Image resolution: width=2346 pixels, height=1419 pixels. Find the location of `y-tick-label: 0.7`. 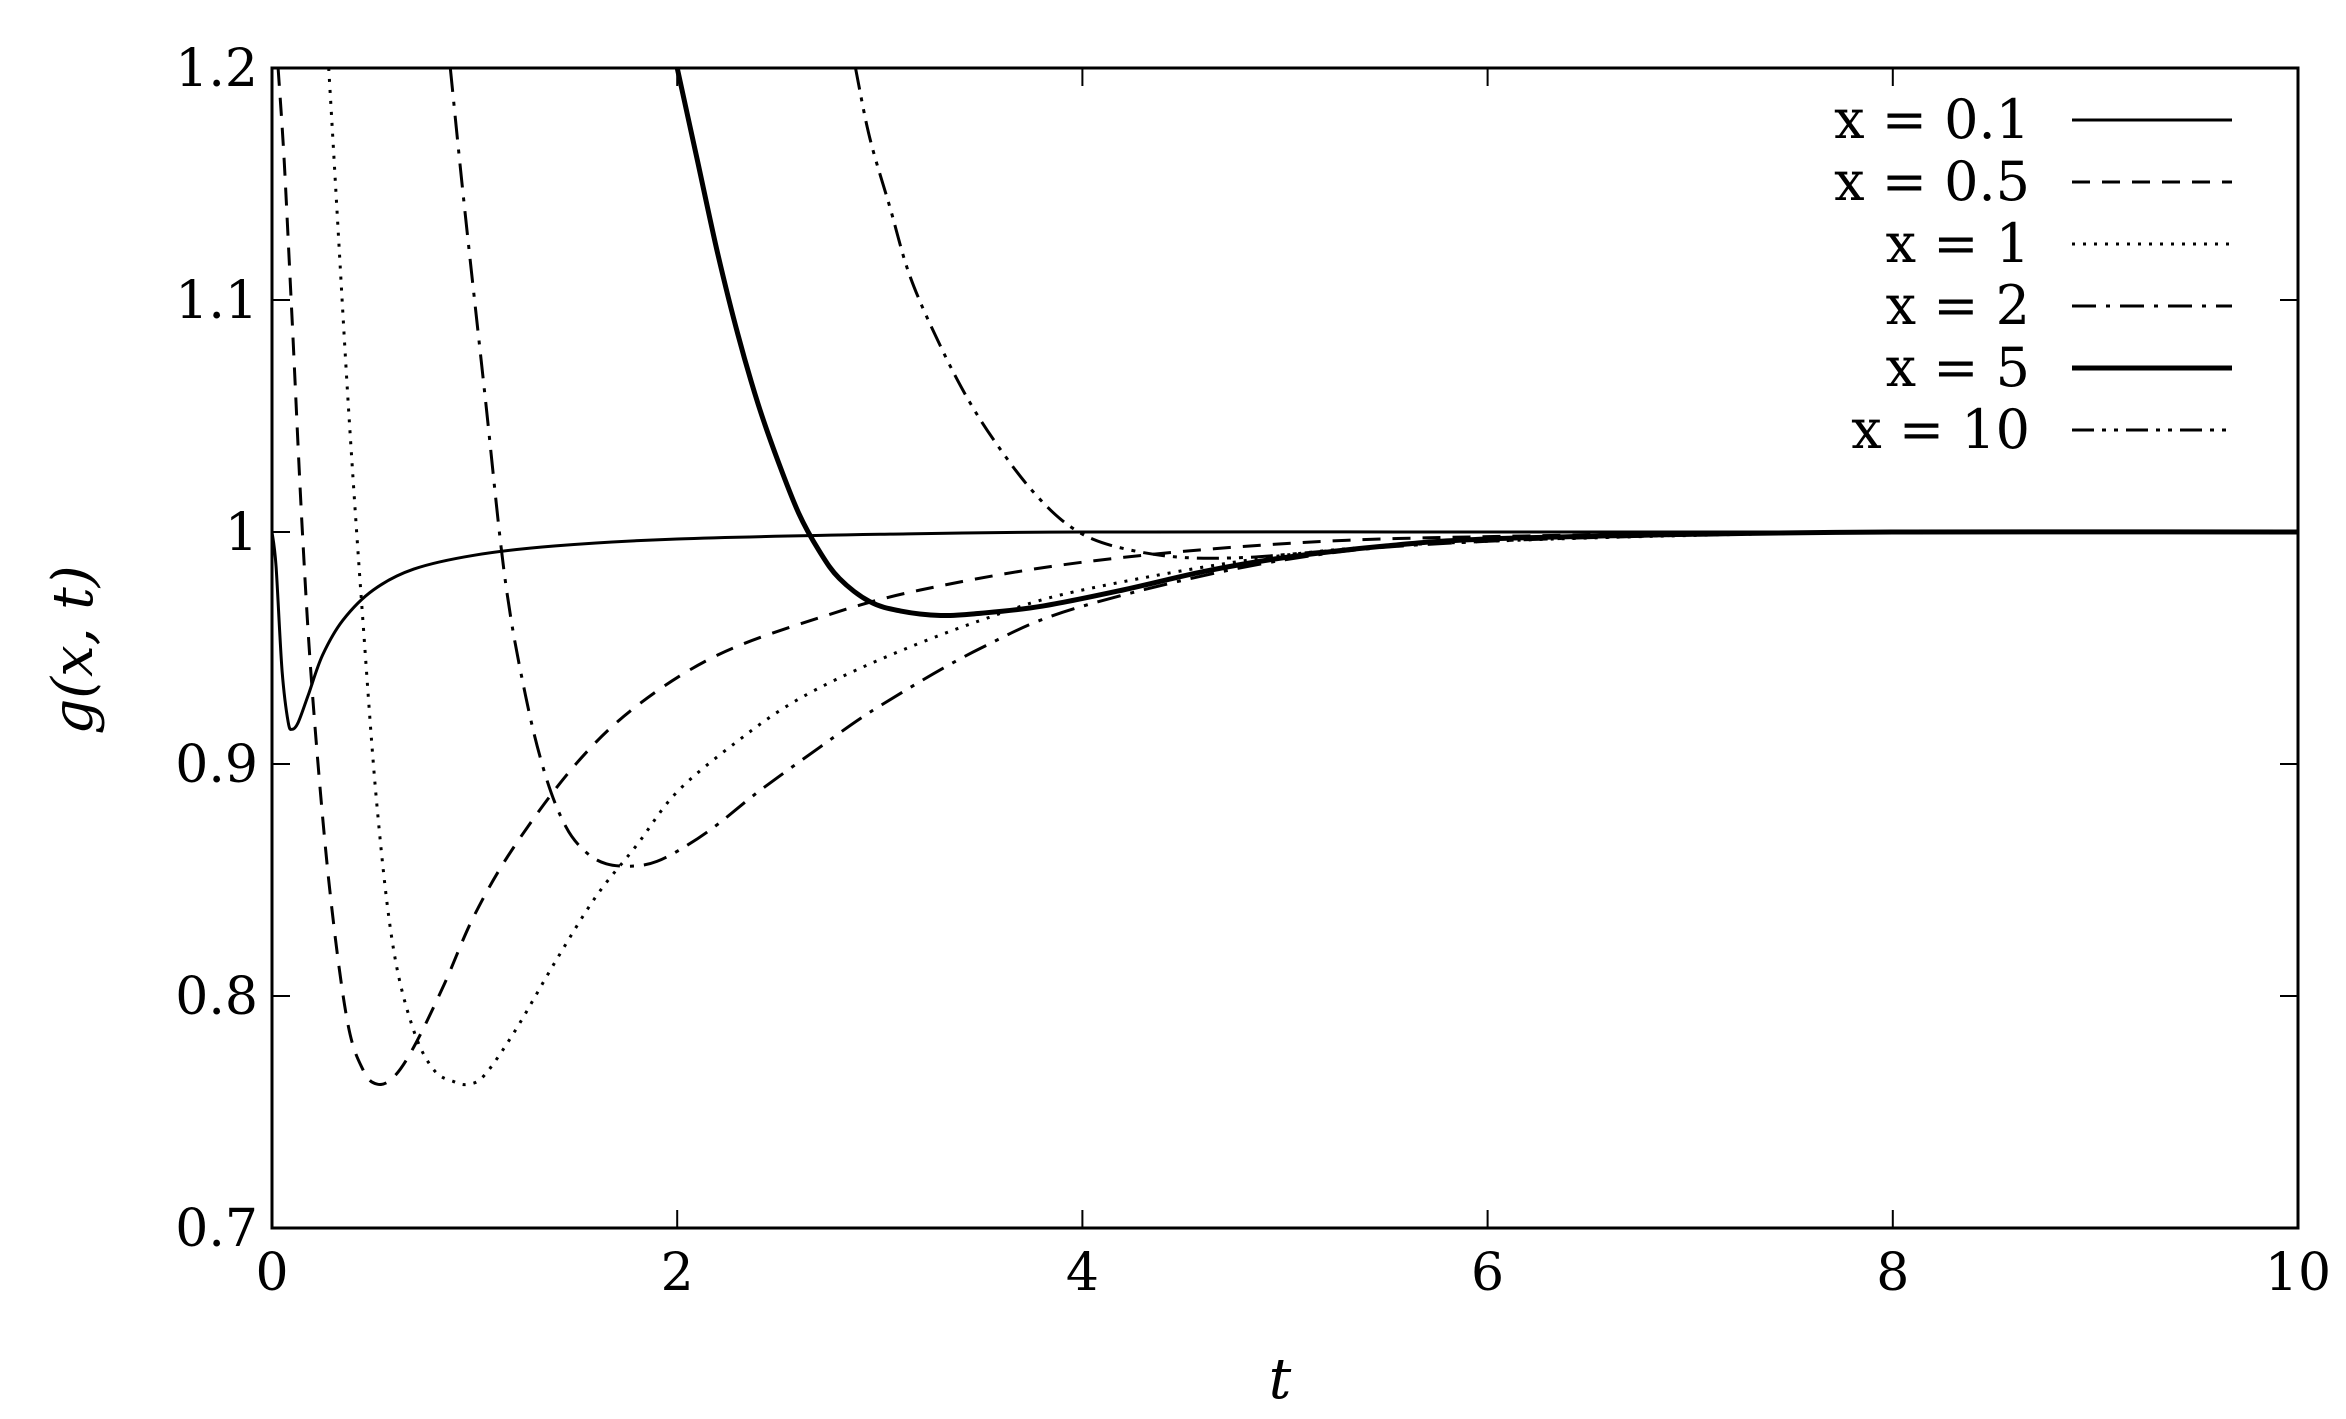

y-tick-label: 0.7 is located at coordinates (216, 1229).